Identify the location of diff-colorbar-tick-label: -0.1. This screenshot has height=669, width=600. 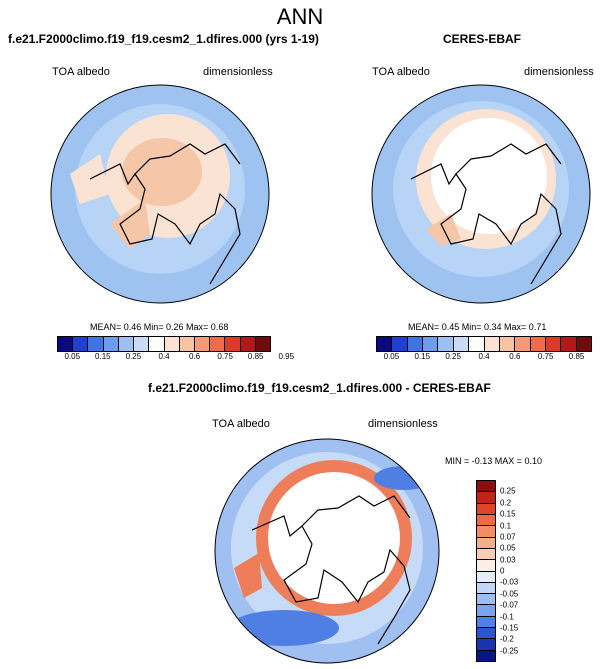
(507, 616).